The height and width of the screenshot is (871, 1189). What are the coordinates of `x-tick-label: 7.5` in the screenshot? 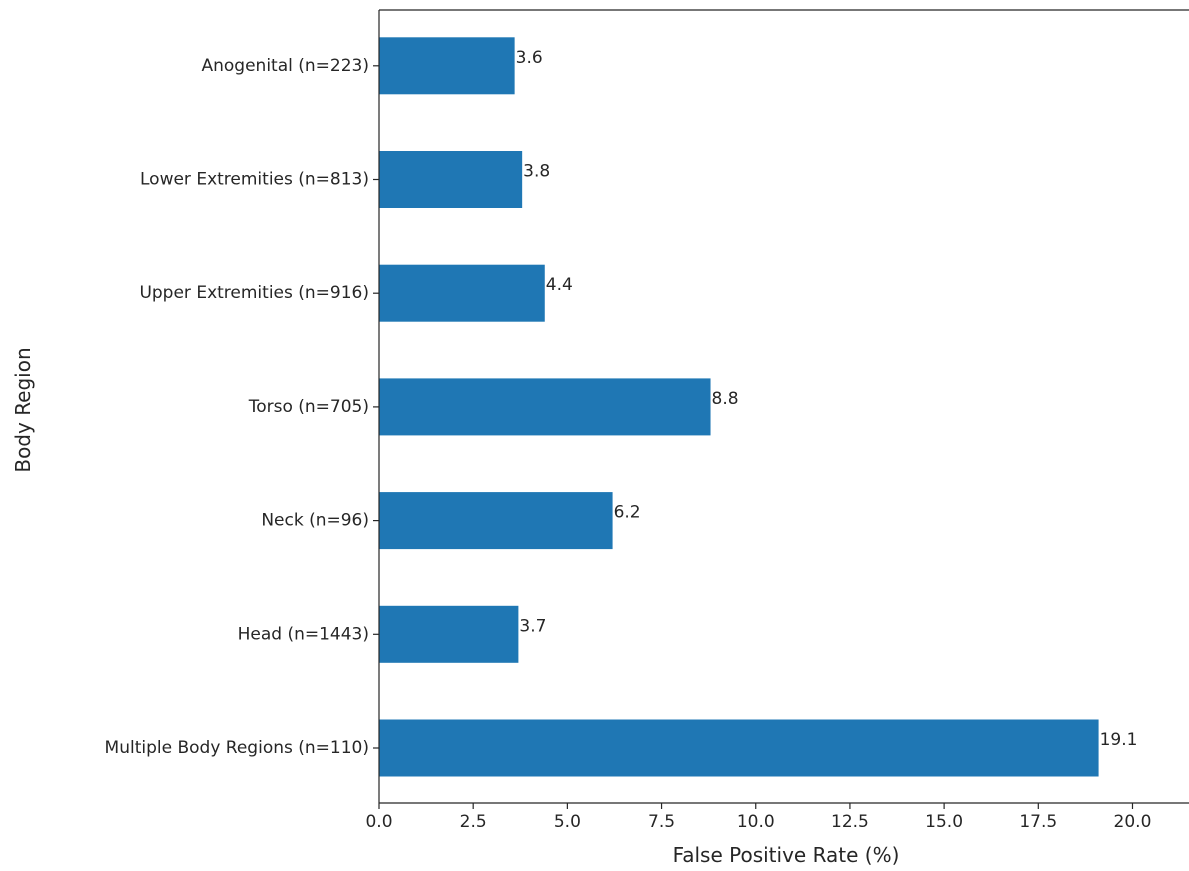 It's located at (661, 822).